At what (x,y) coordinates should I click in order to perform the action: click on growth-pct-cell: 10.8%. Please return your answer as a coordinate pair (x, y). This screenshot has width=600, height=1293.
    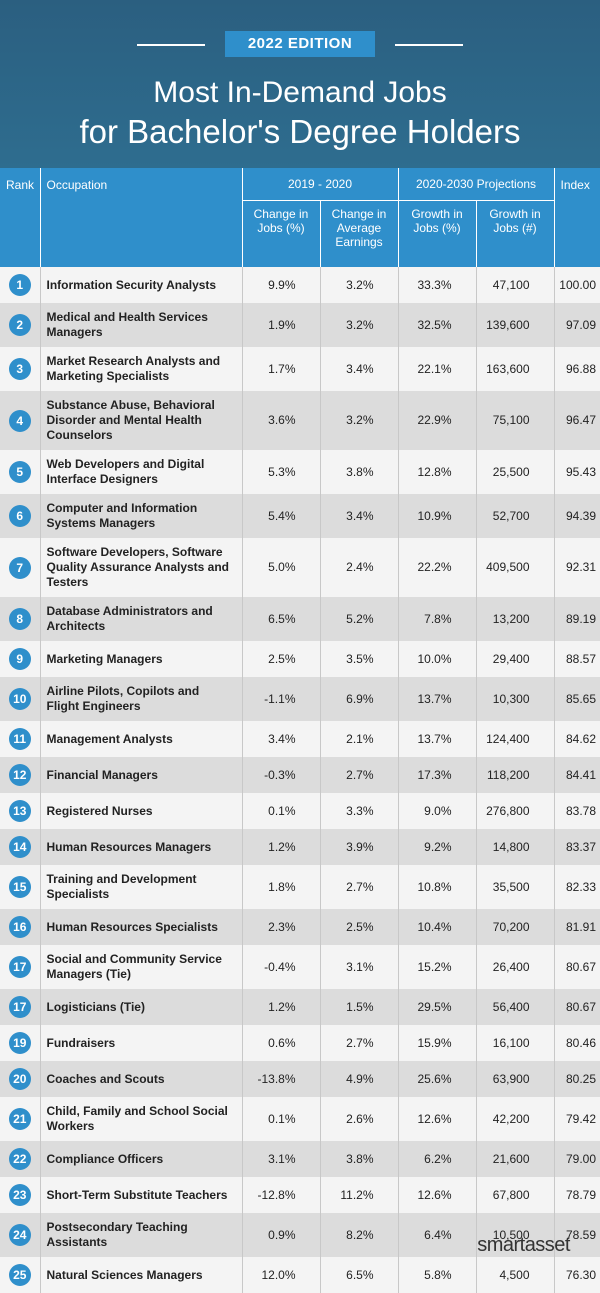
    Looking at the image, I should click on (436, 887).